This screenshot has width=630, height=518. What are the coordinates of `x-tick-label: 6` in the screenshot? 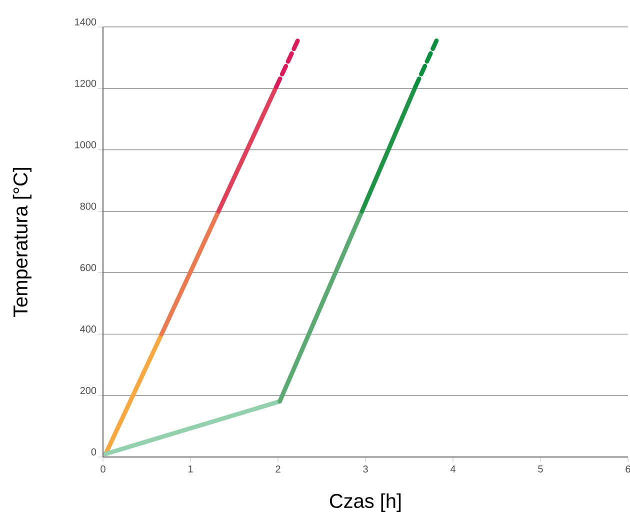 It's located at (628, 469).